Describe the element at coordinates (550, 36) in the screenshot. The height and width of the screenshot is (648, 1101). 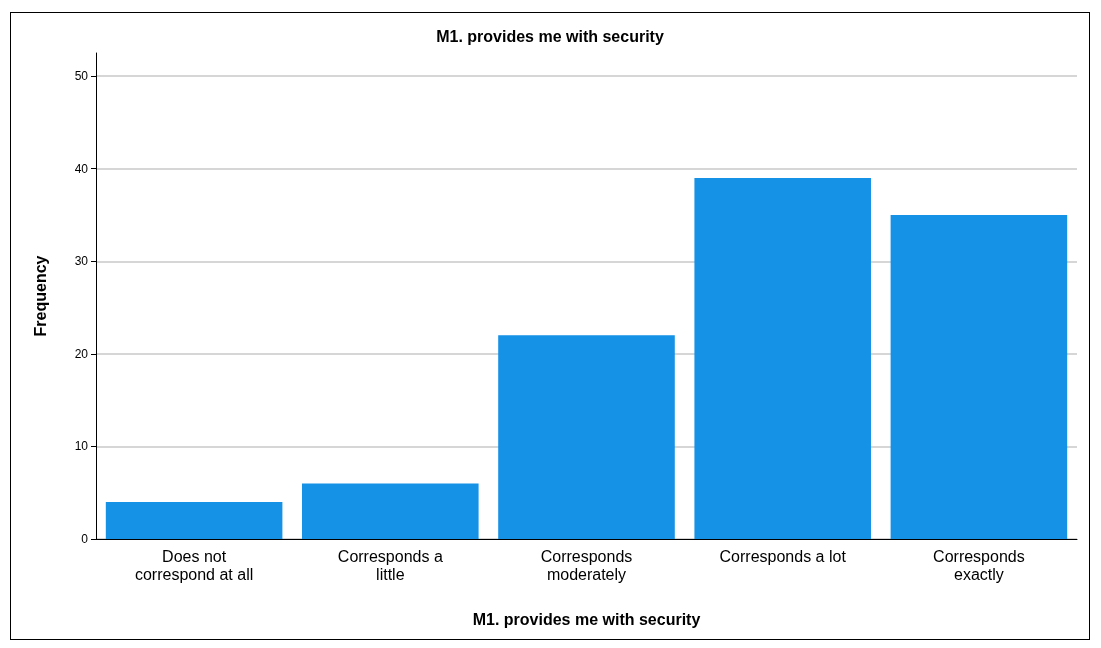
I see `chart-title: M1. provides me with security` at that location.